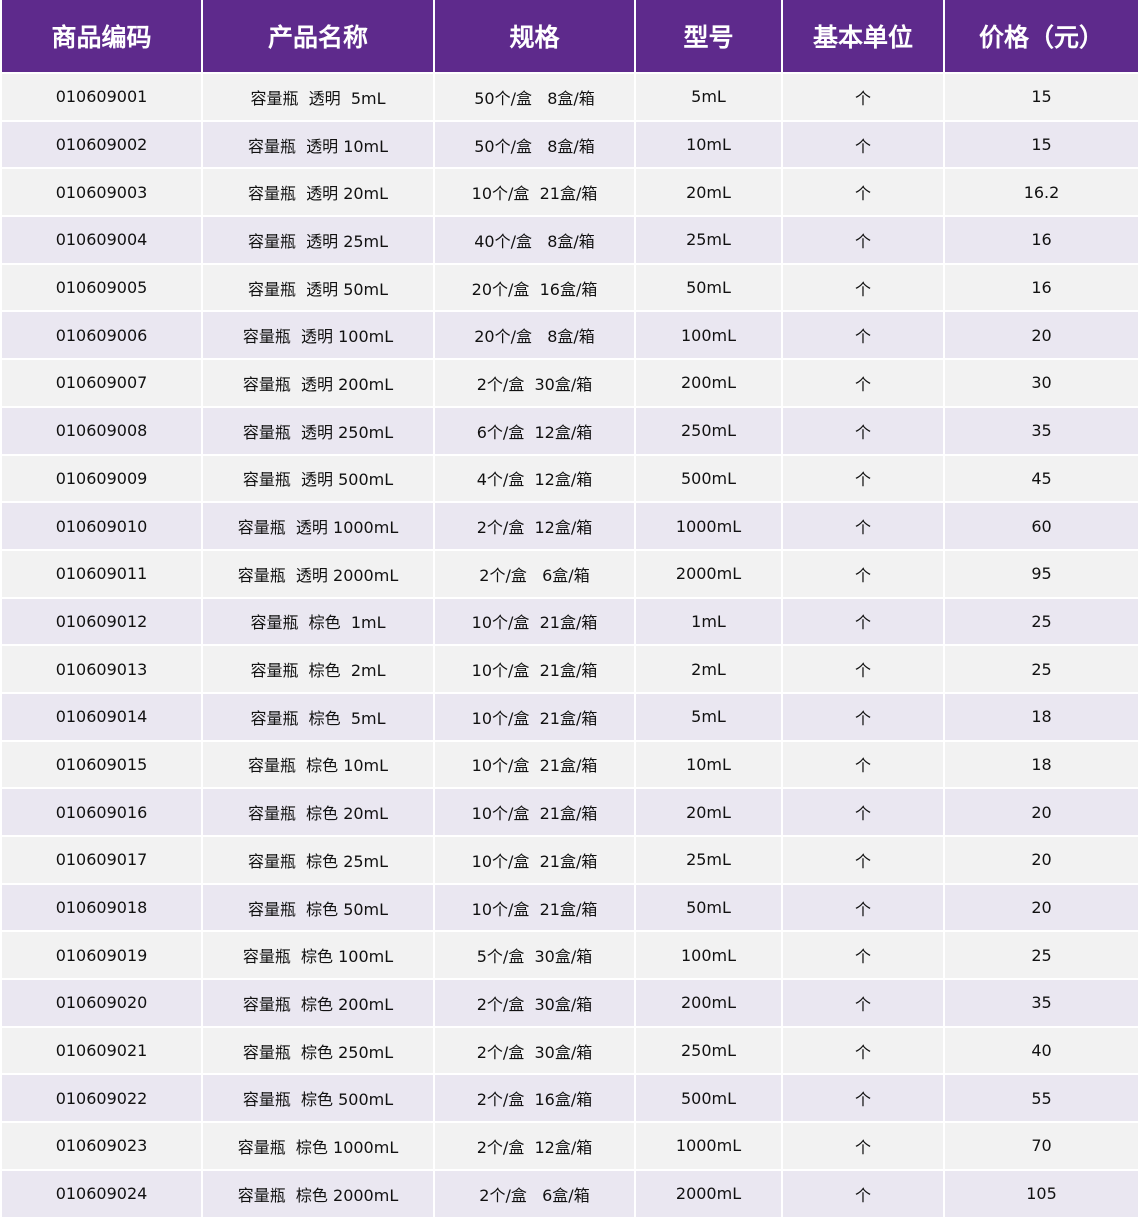 This screenshot has width=1138, height=1219. I want to click on table-row: 010609006 容量瓶 透明 100mL 20个/盒 8盒/箱 100mL 个 20, so click(569, 335).